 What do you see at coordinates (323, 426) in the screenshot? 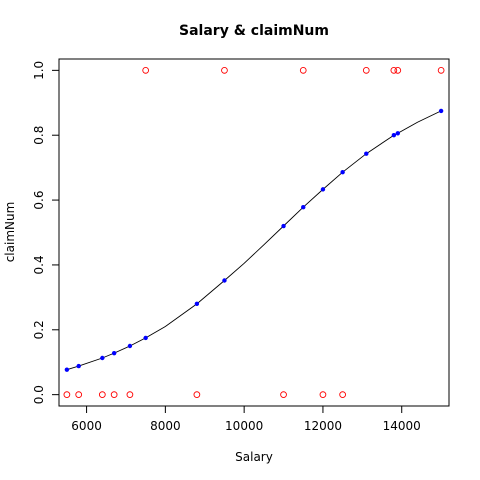
I see `x-tick-label: 12000` at bounding box center [323, 426].